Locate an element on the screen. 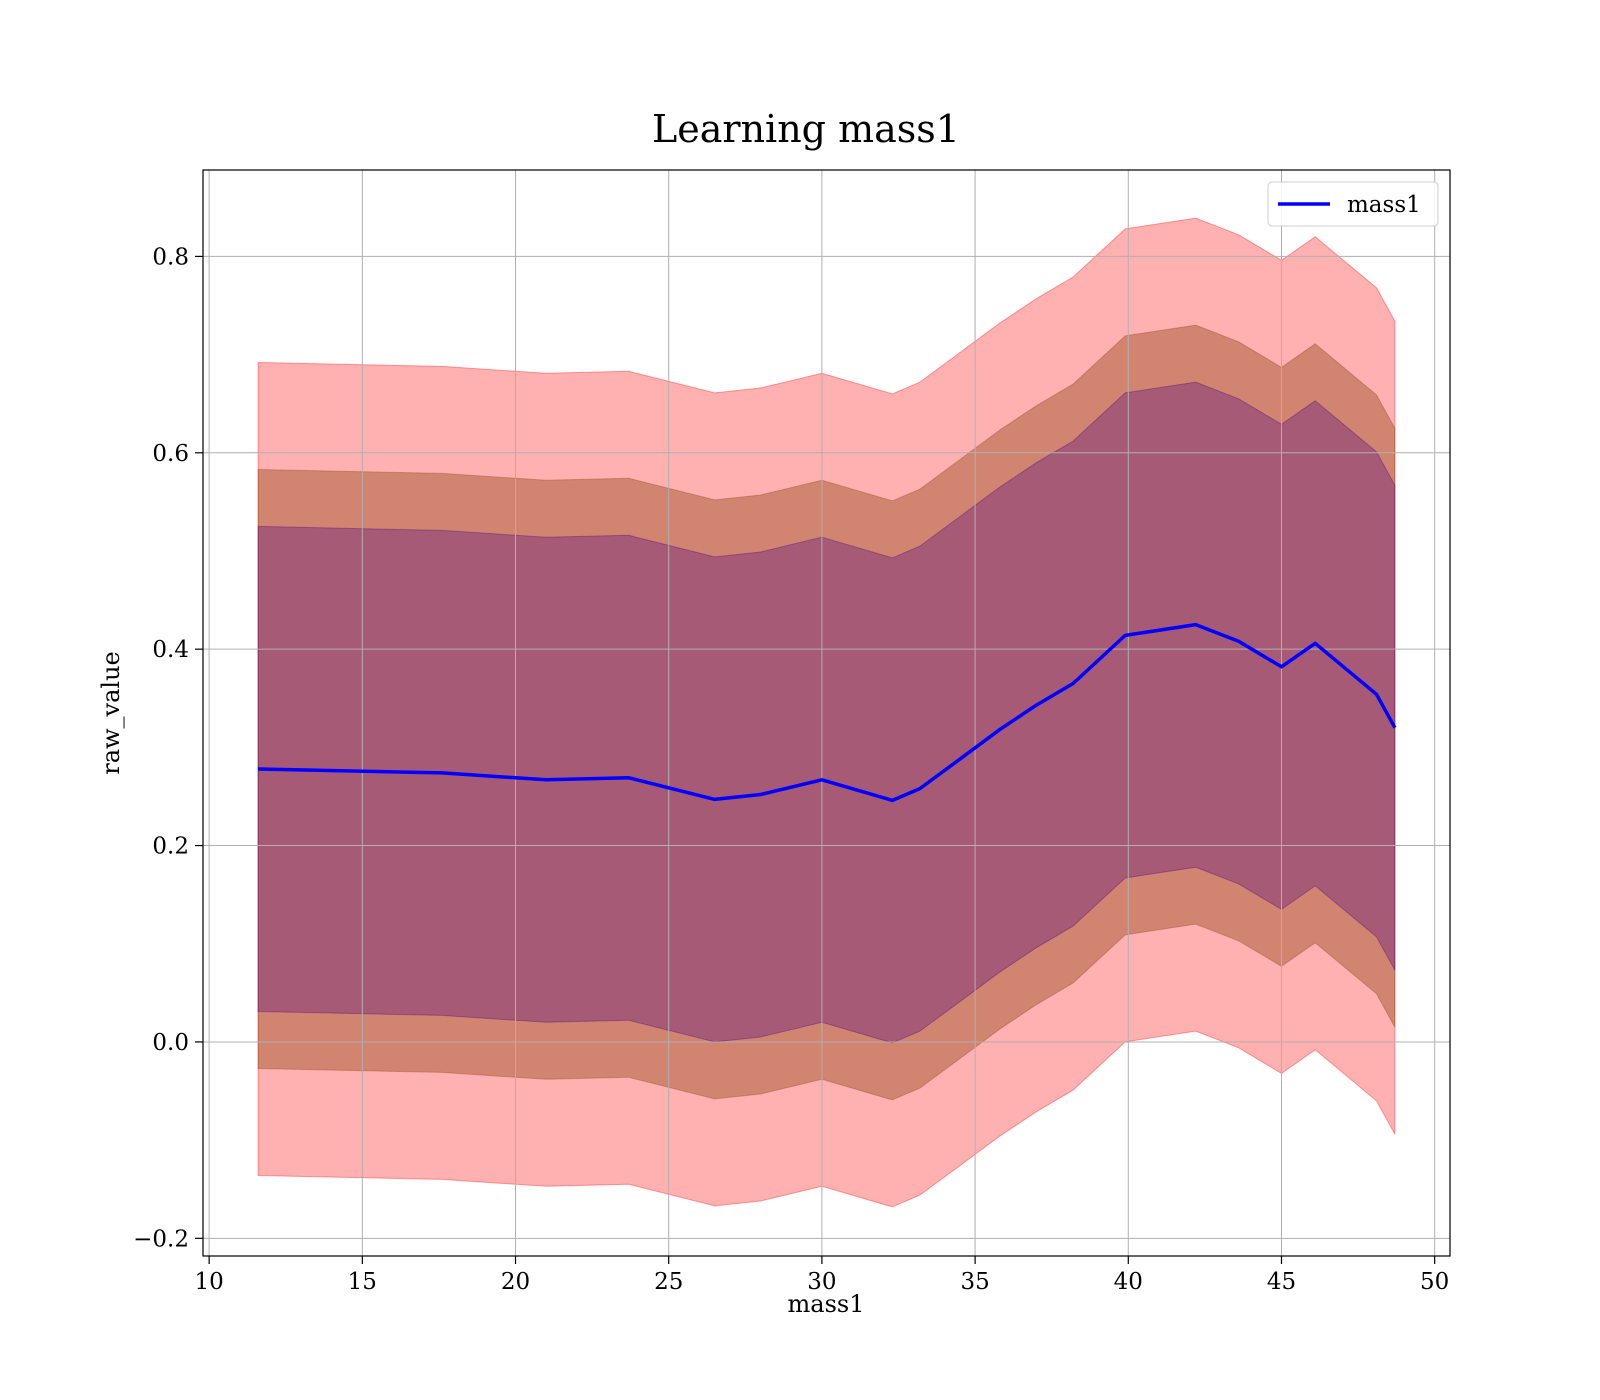 The width and height of the screenshot is (1600, 1400). series-line-mass1 is located at coordinates (827, 712).